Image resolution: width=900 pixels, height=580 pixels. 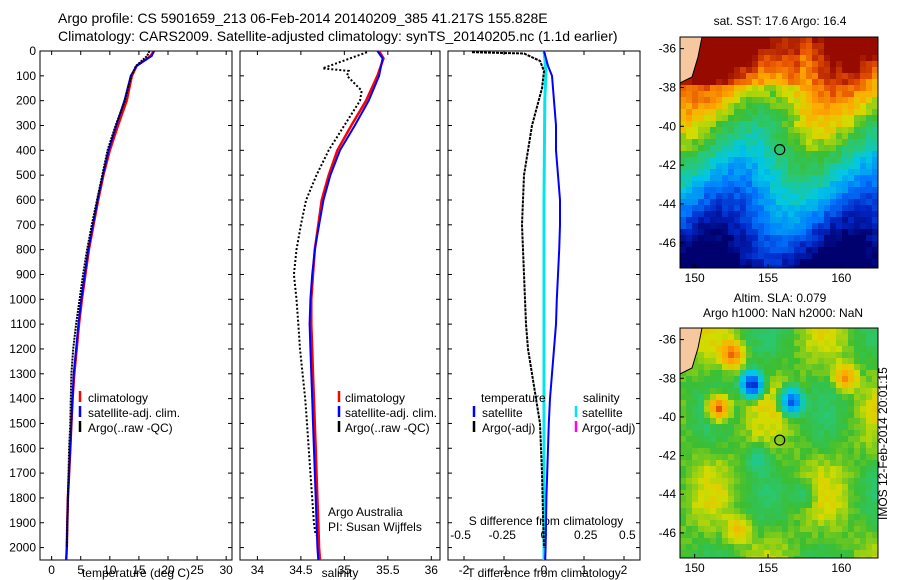 I want to click on map-y-tick-label: -44, so click(x=668, y=494).